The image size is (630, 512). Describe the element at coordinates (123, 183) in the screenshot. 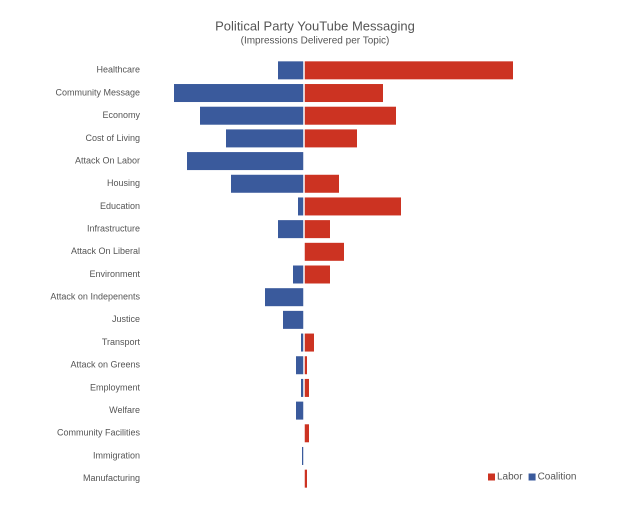

I see `category-label: Housing` at that location.